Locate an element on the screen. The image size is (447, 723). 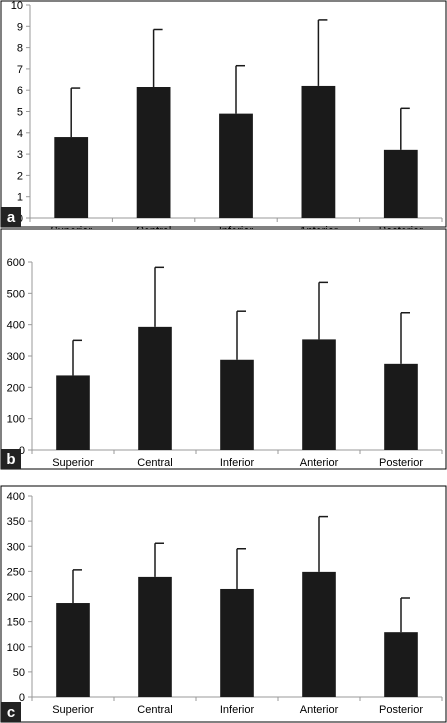
panel-label: b is located at coordinates (10, 459).